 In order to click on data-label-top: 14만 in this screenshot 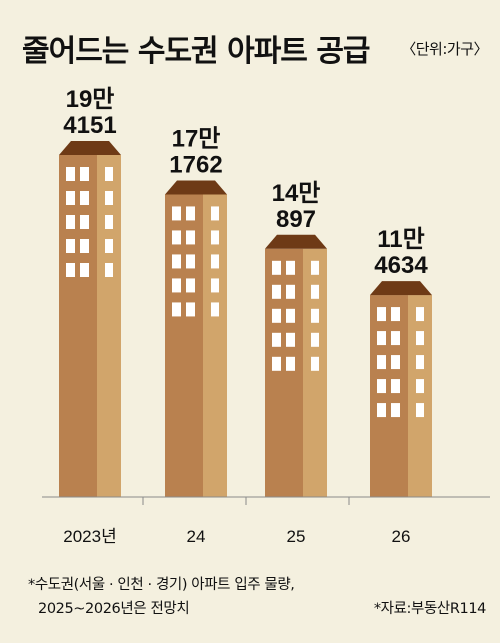, I will do `click(296, 193)`.